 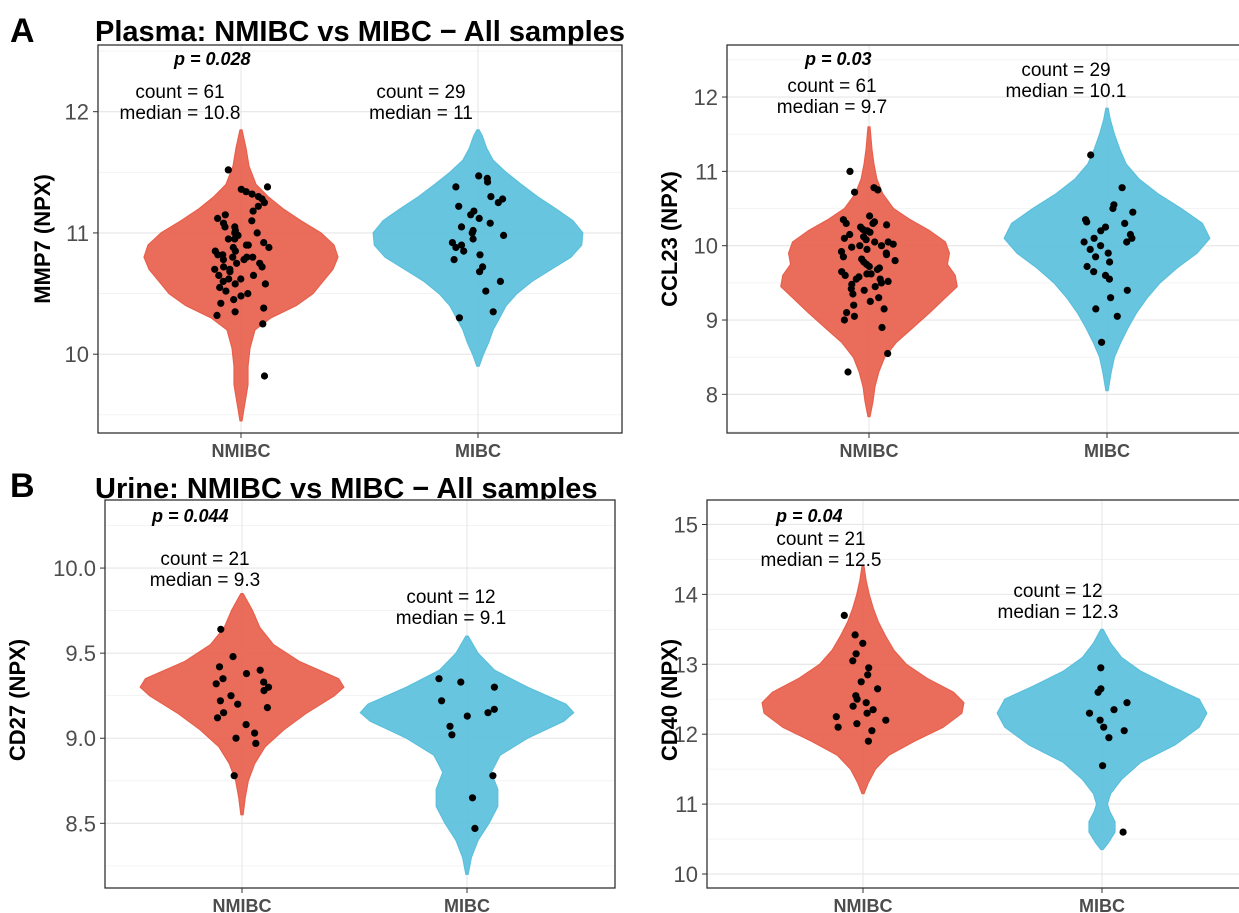 I want to click on y-tick-label: 10.0, so click(x=74, y=568).